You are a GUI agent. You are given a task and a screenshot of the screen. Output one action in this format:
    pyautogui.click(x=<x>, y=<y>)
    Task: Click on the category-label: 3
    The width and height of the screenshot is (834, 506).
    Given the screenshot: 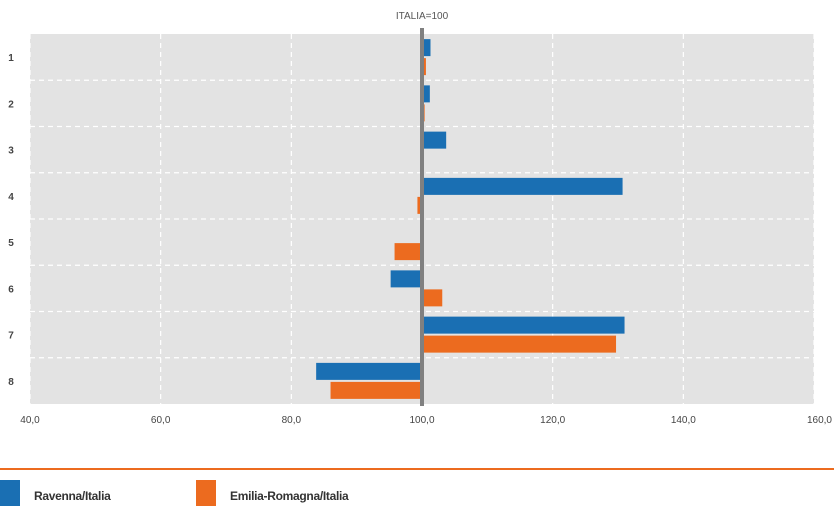 What is the action you would take?
    pyautogui.click(x=11, y=151)
    